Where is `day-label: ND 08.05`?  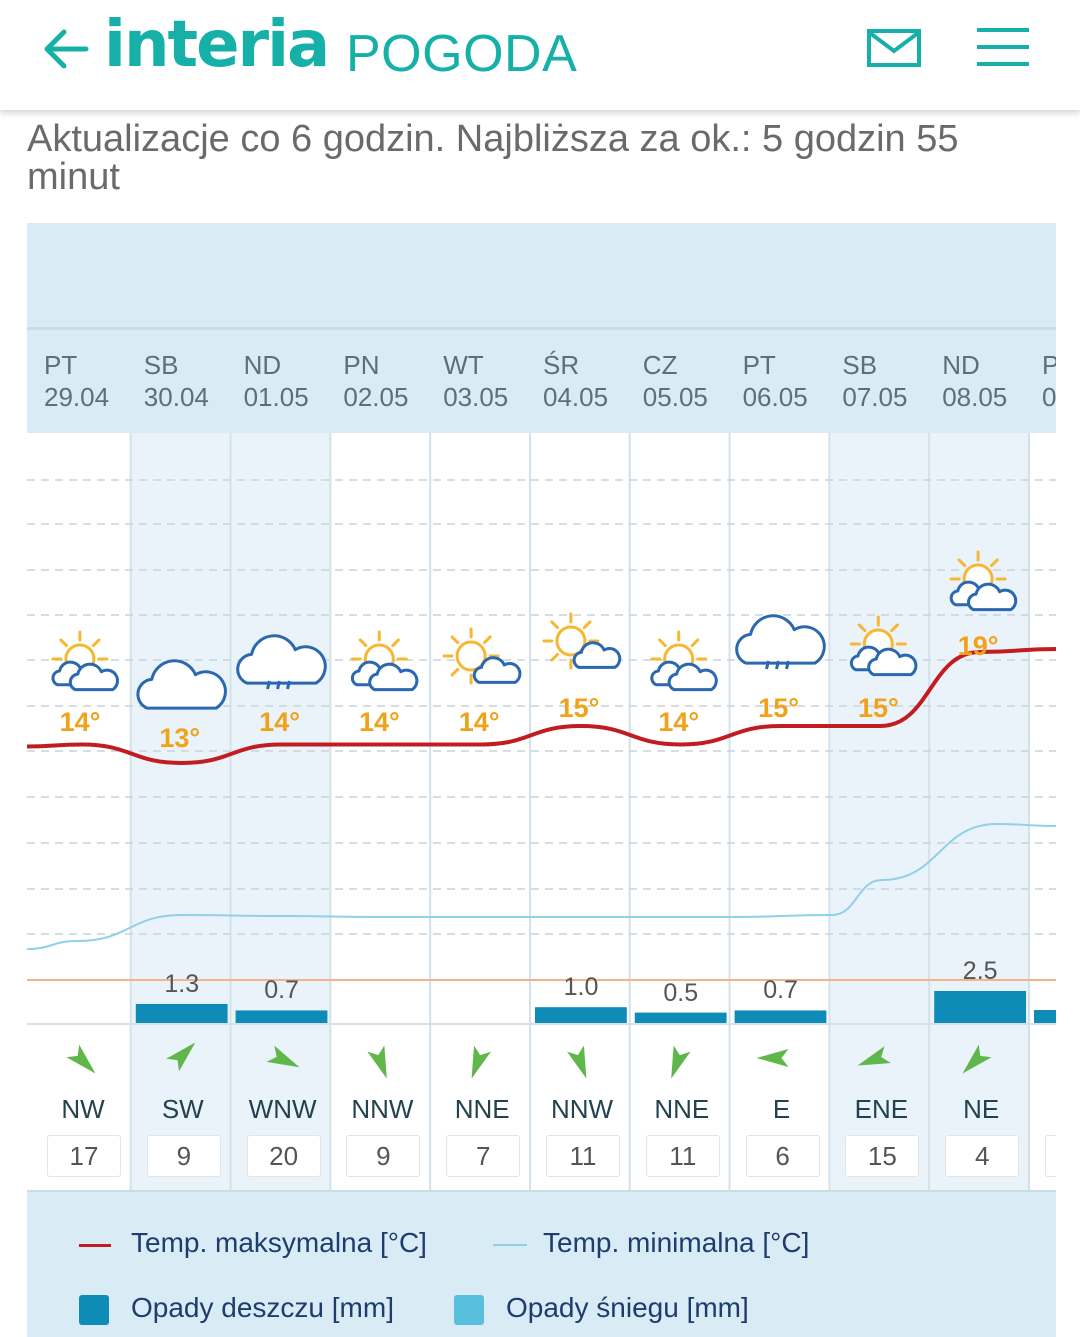 day-label: ND 08.05 is located at coordinates (975, 381).